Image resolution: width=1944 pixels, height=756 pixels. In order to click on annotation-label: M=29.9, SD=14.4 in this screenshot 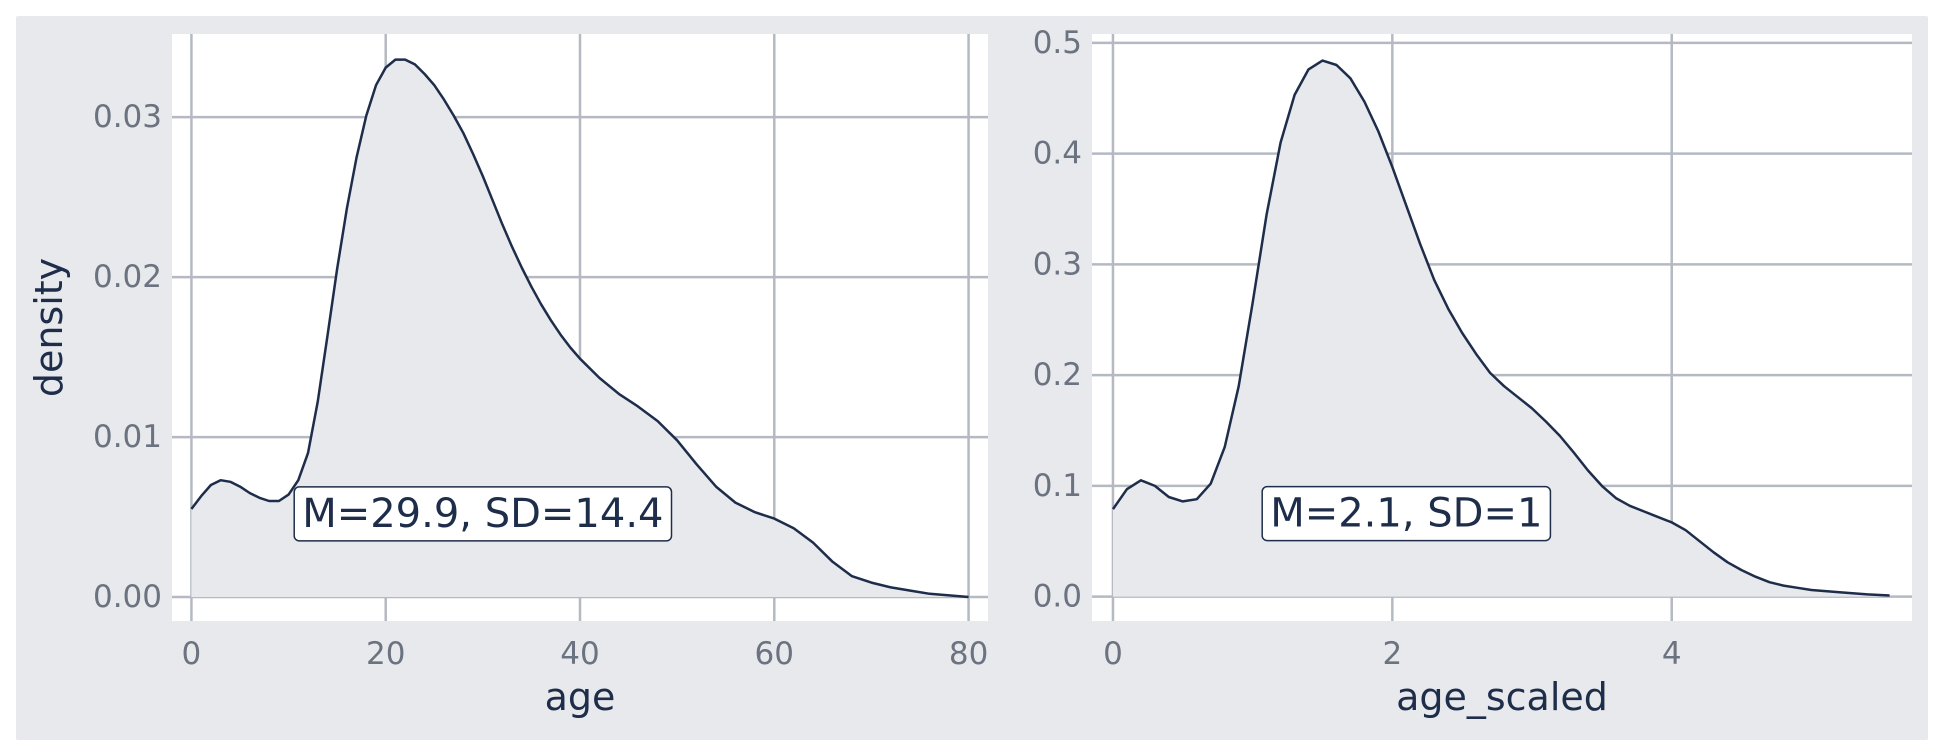, I will do `click(483, 514)`.